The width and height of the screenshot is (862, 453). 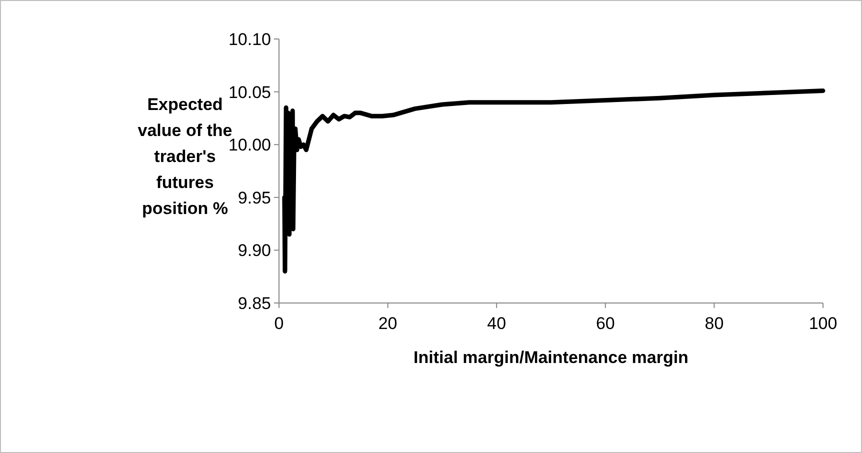 I want to click on y-tick-label: 9.90, so click(x=254, y=250).